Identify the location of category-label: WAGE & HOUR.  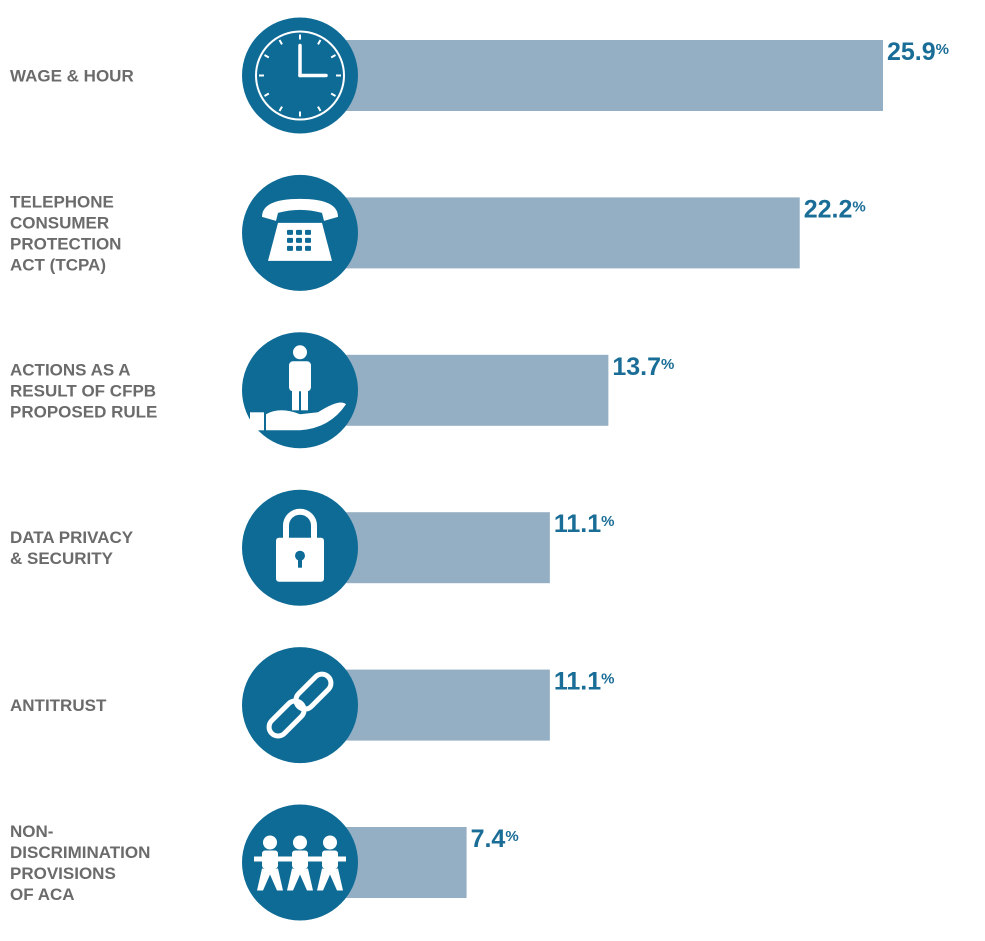
(72, 76).